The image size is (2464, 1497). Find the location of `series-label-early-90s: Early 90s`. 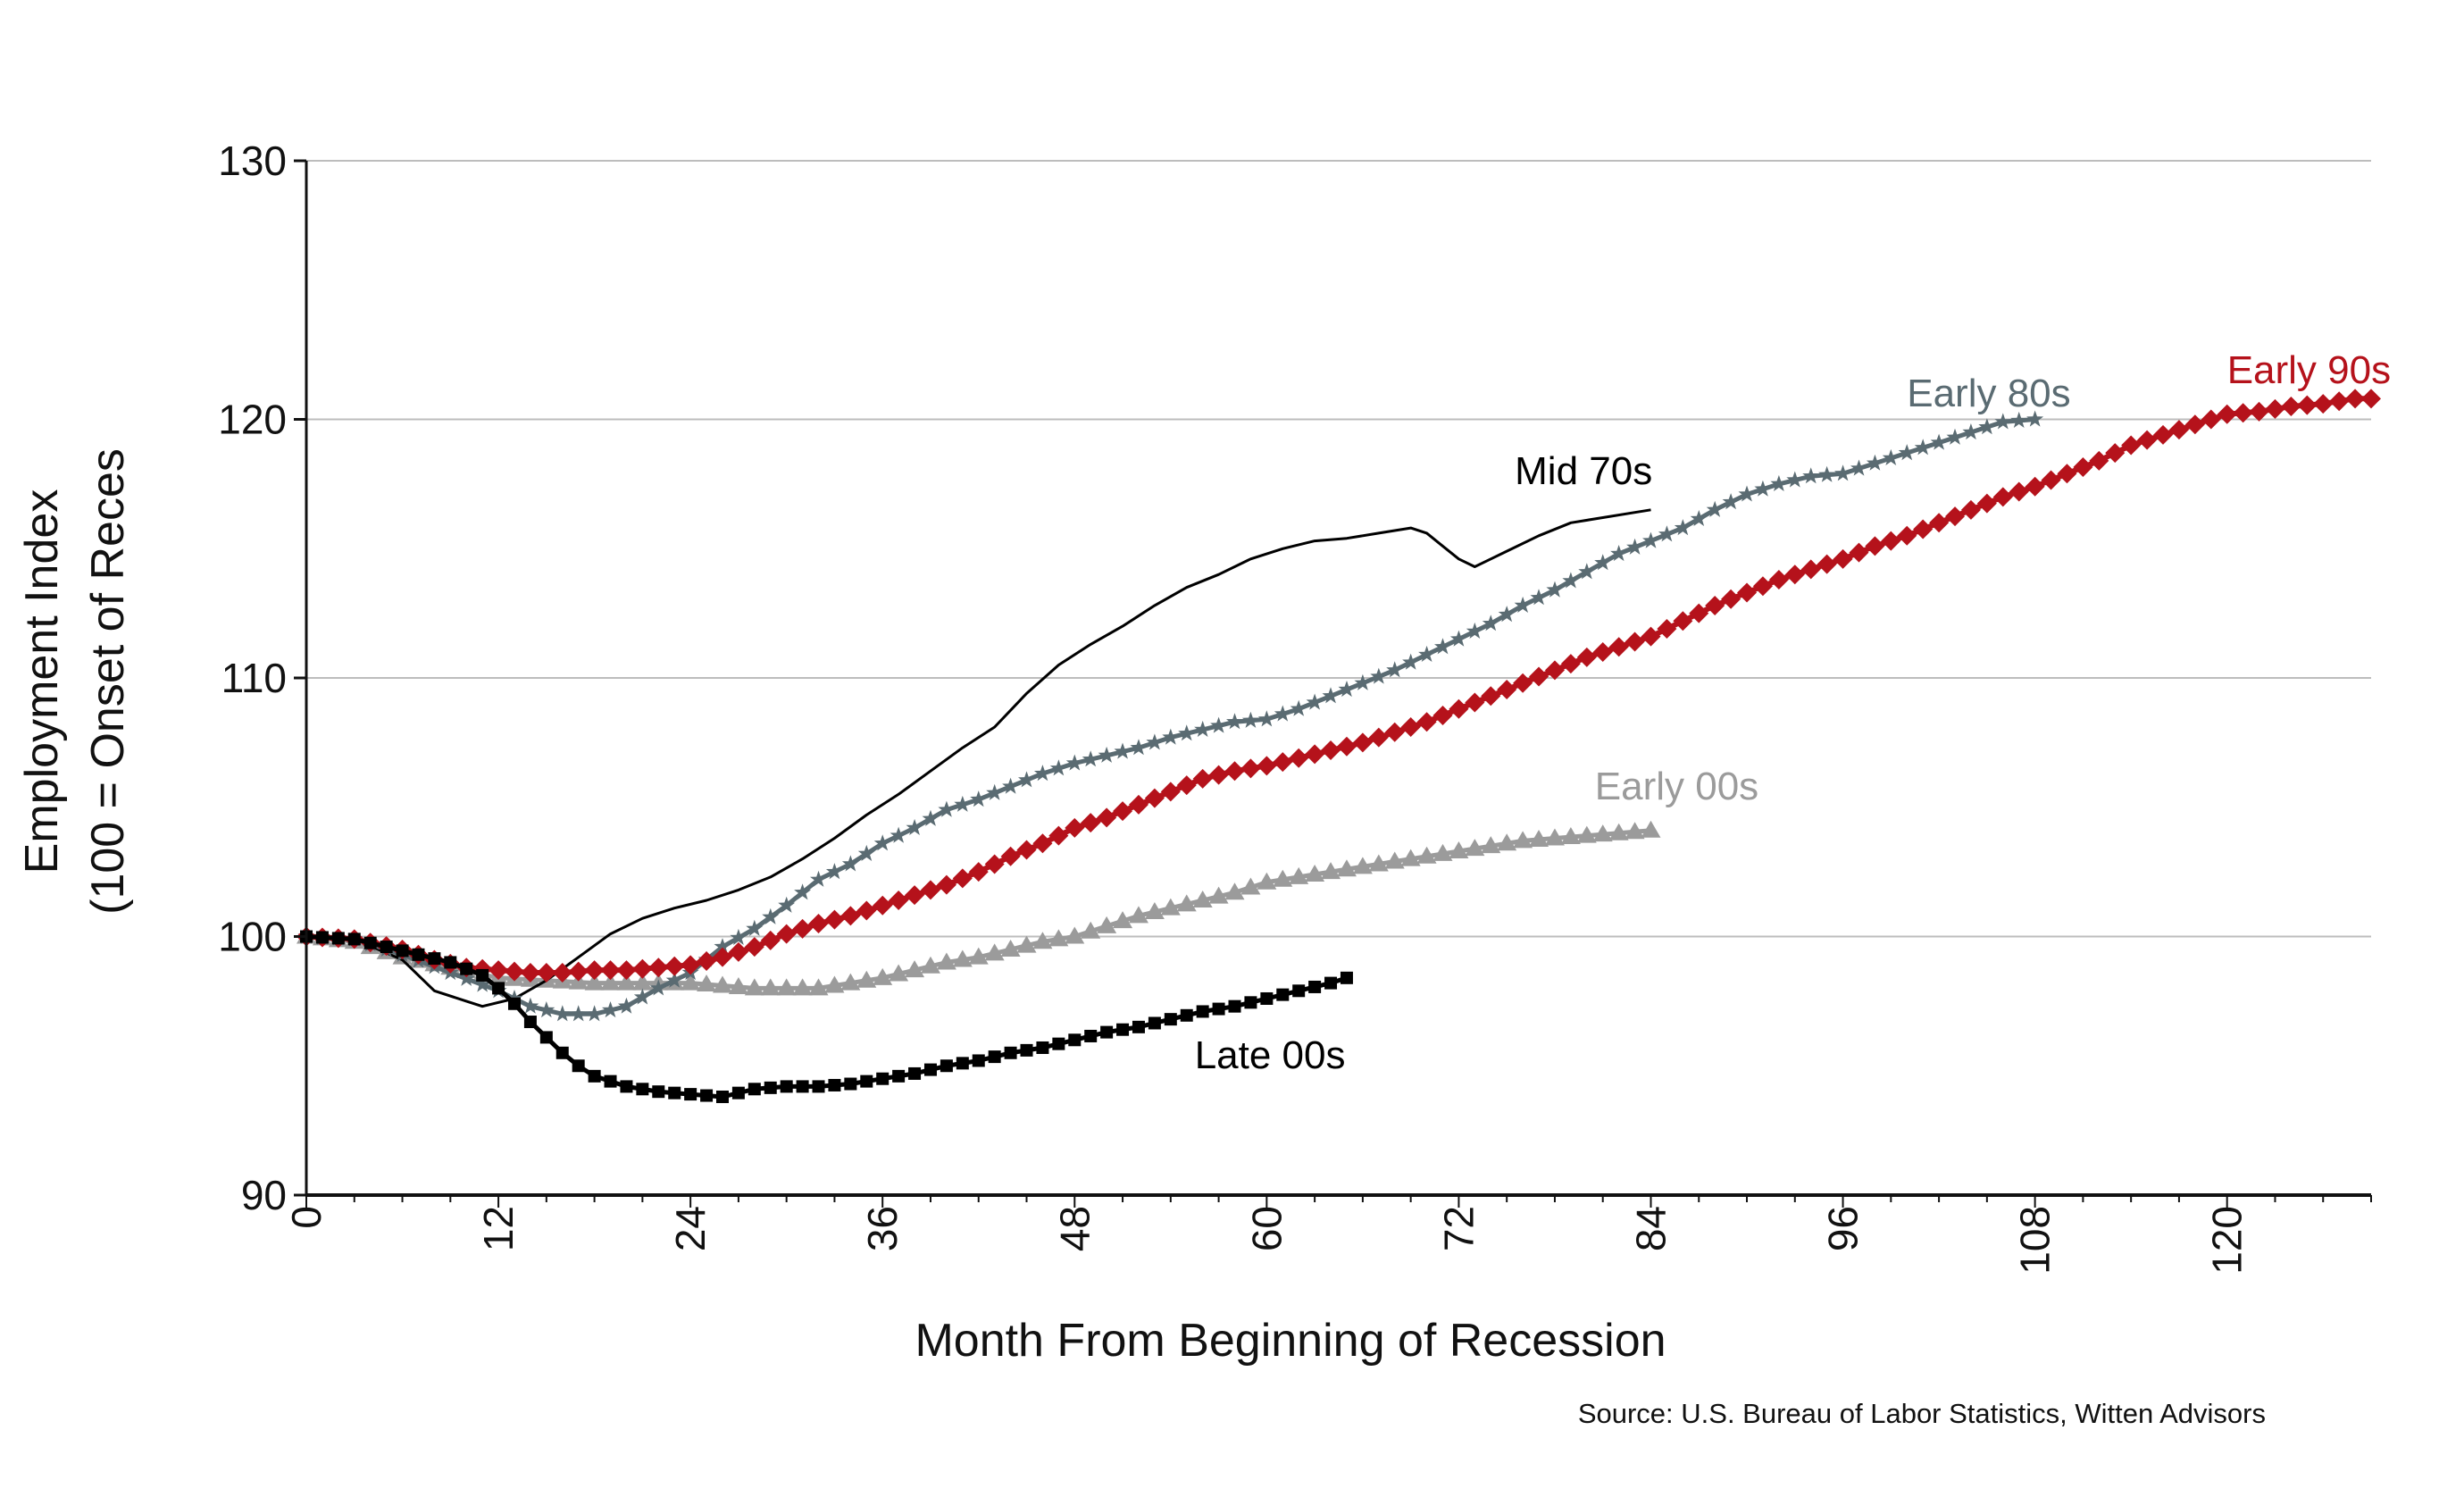

series-label-early-90s: Early 90s is located at coordinates (2309, 370).